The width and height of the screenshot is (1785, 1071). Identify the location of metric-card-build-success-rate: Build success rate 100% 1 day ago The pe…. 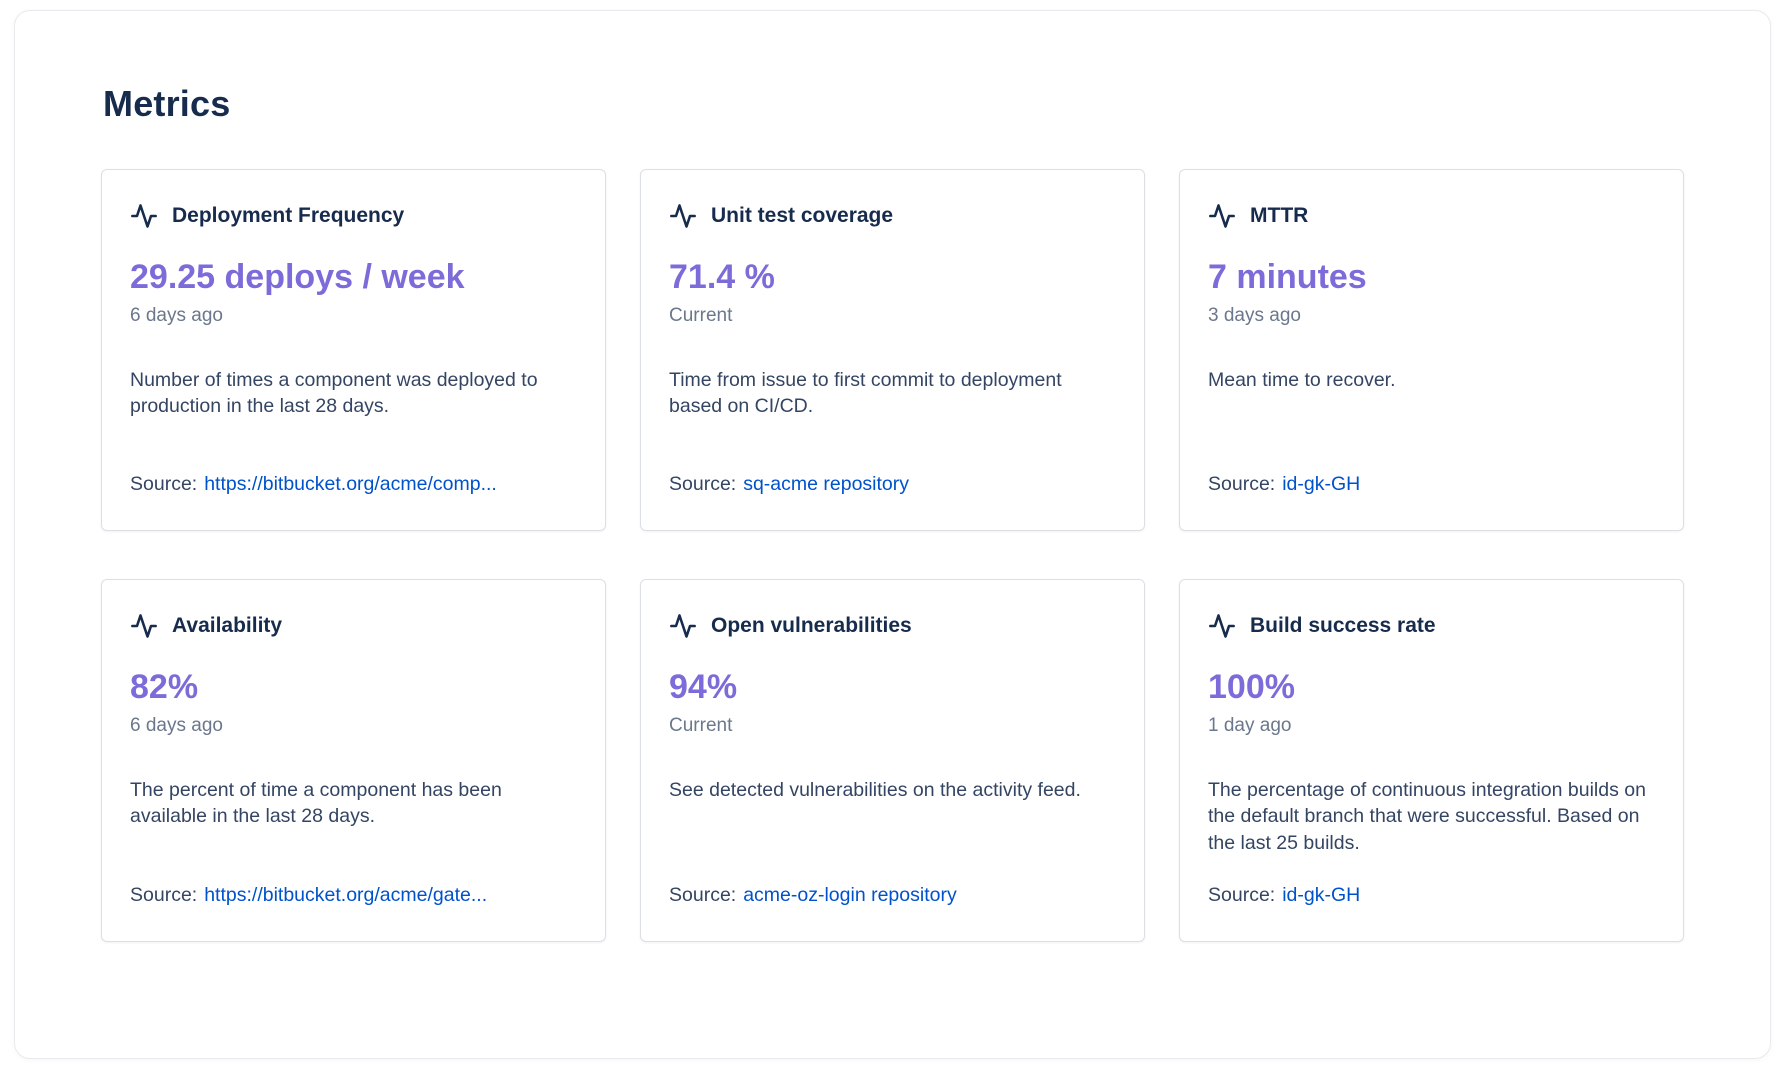
(1431, 761).